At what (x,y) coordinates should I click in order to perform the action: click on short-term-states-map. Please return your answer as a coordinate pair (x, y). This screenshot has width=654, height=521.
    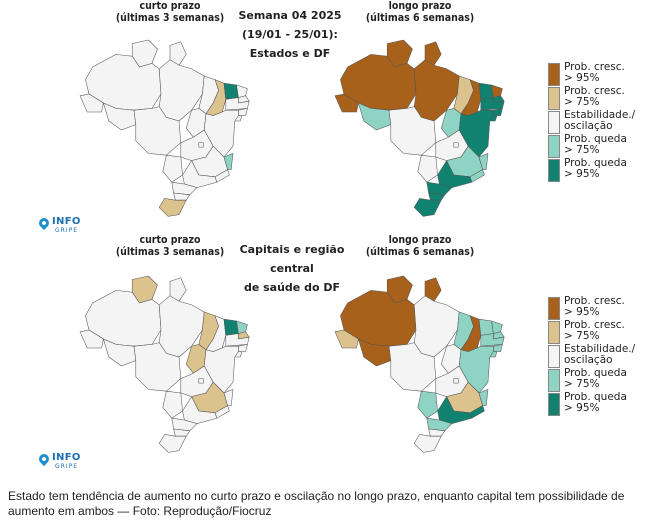
    Looking at the image, I should click on (164, 128).